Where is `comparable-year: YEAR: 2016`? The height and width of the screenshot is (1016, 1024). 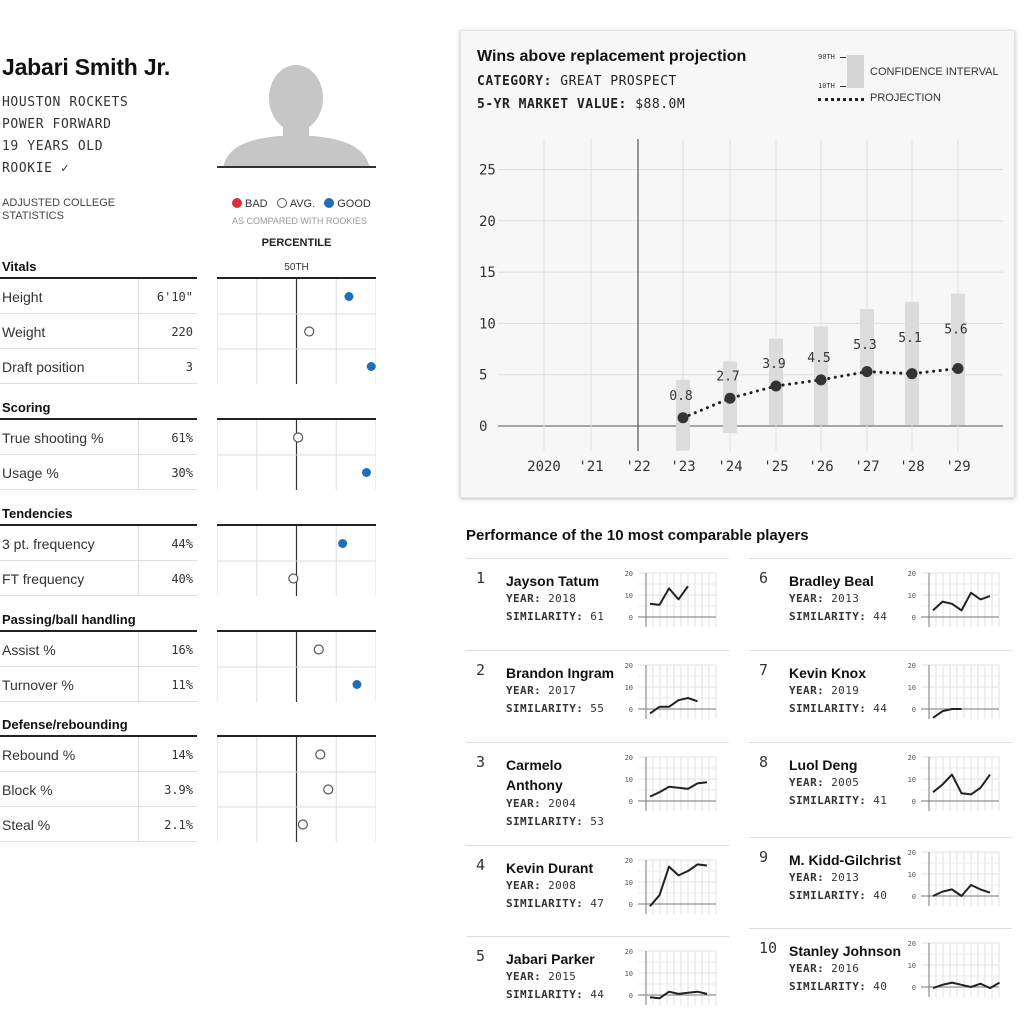
comparable-year: YEAR: 2016 is located at coordinates (824, 968).